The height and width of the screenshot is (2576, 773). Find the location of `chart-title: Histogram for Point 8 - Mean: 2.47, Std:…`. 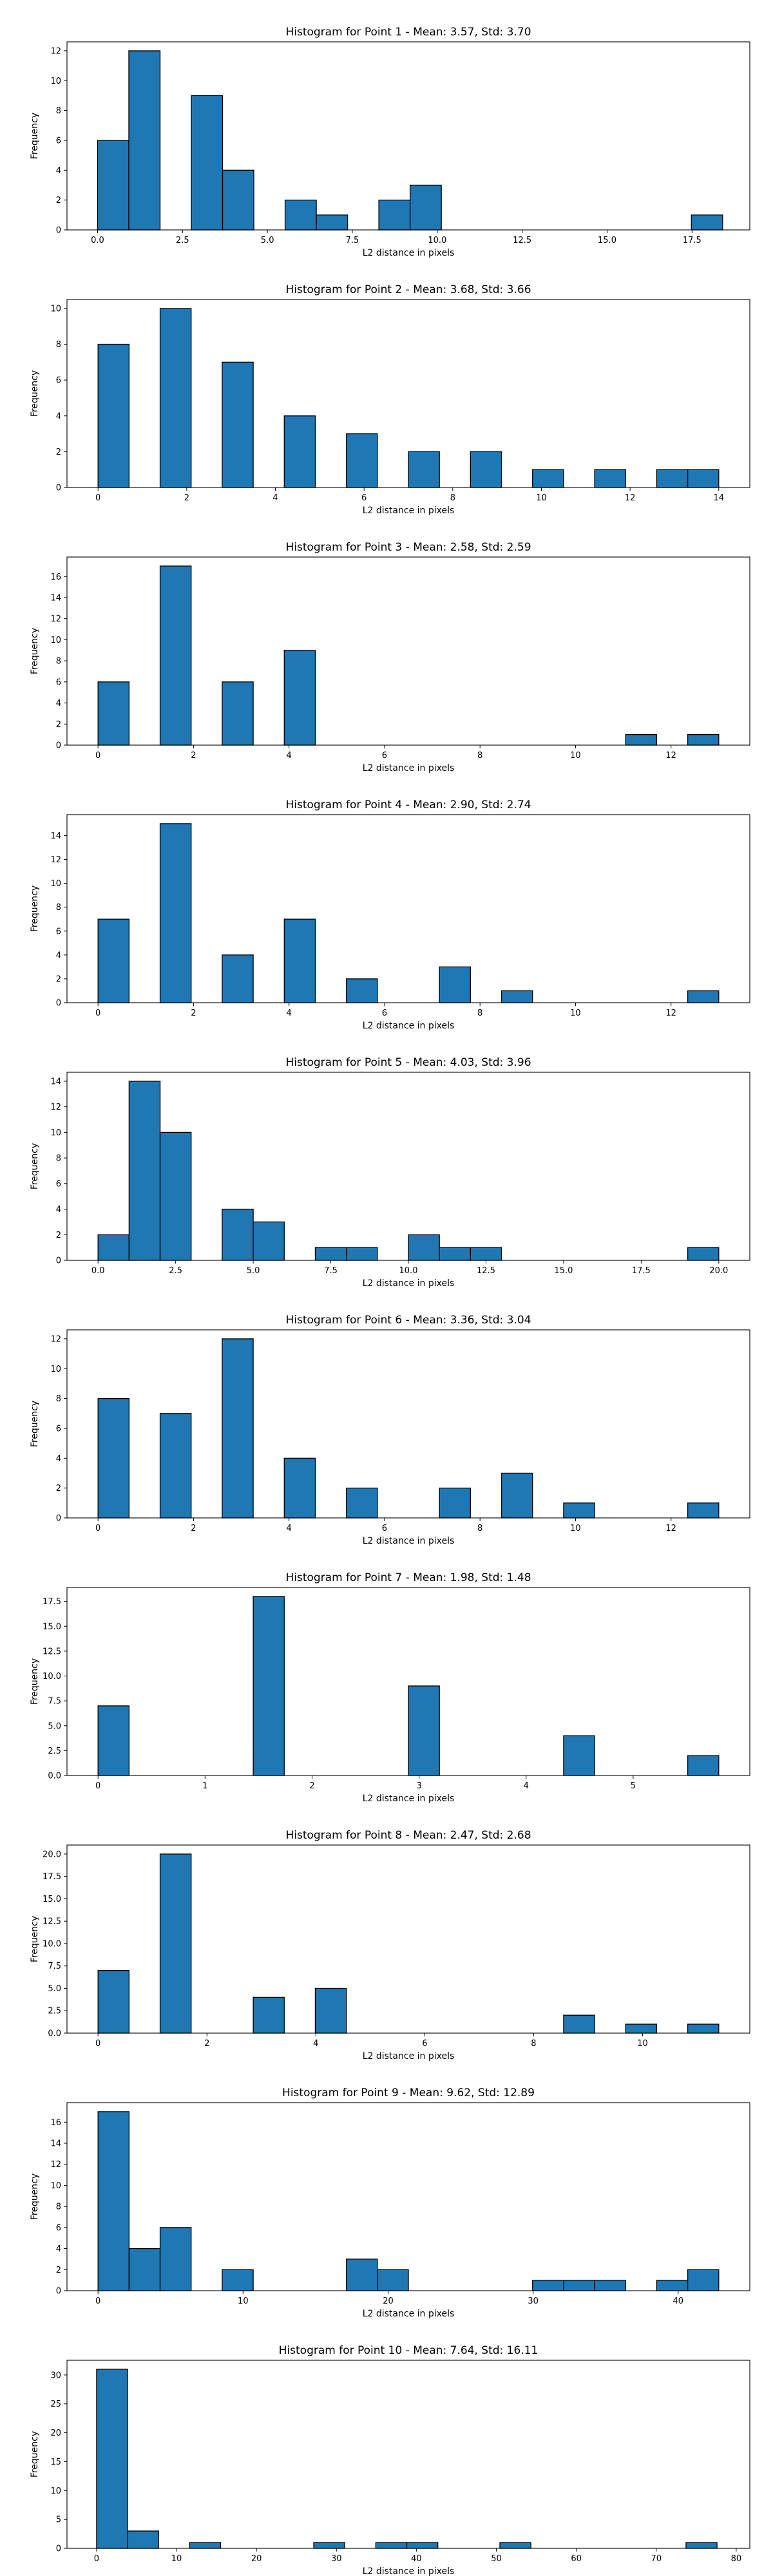

chart-title: Histogram for Point 8 - Mean: 2.47, Std:… is located at coordinates (408, 1836).